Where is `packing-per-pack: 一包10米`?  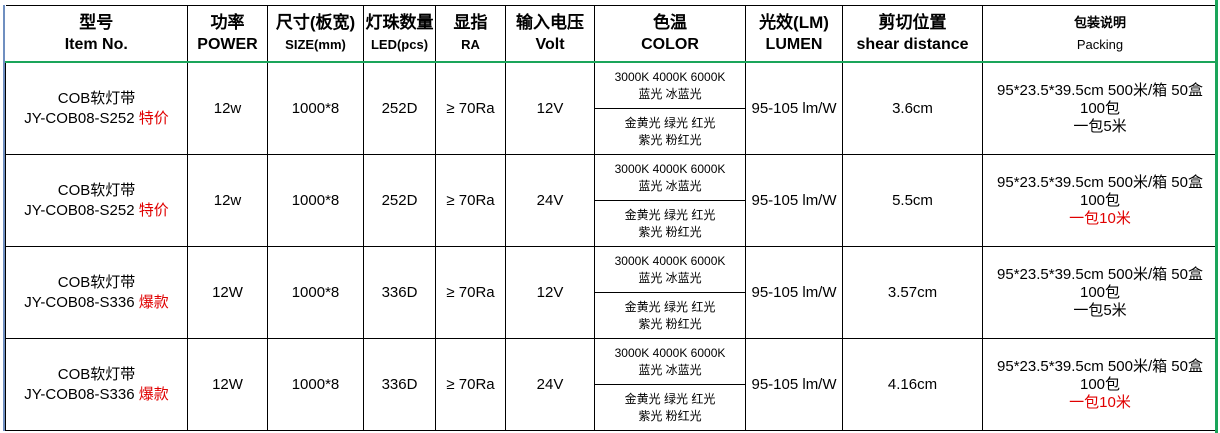
packing-per-pack: 一包10米 is located at coordinates (1100, 402).